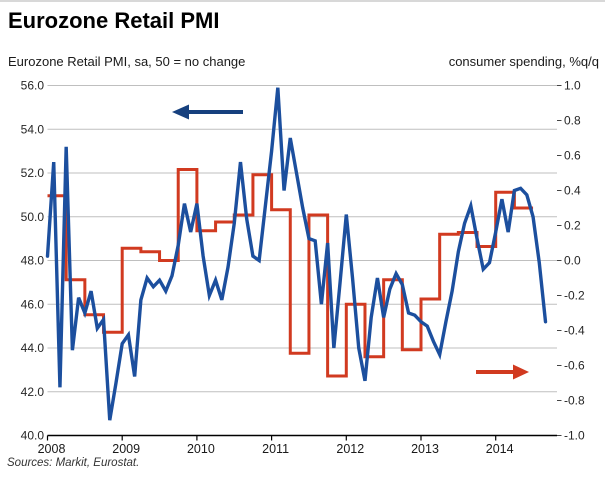  What do you see at coordinates (52, 449) in the screenshot?
I see `x-axis-year-label: 2008` at bounding box center [52, 449].